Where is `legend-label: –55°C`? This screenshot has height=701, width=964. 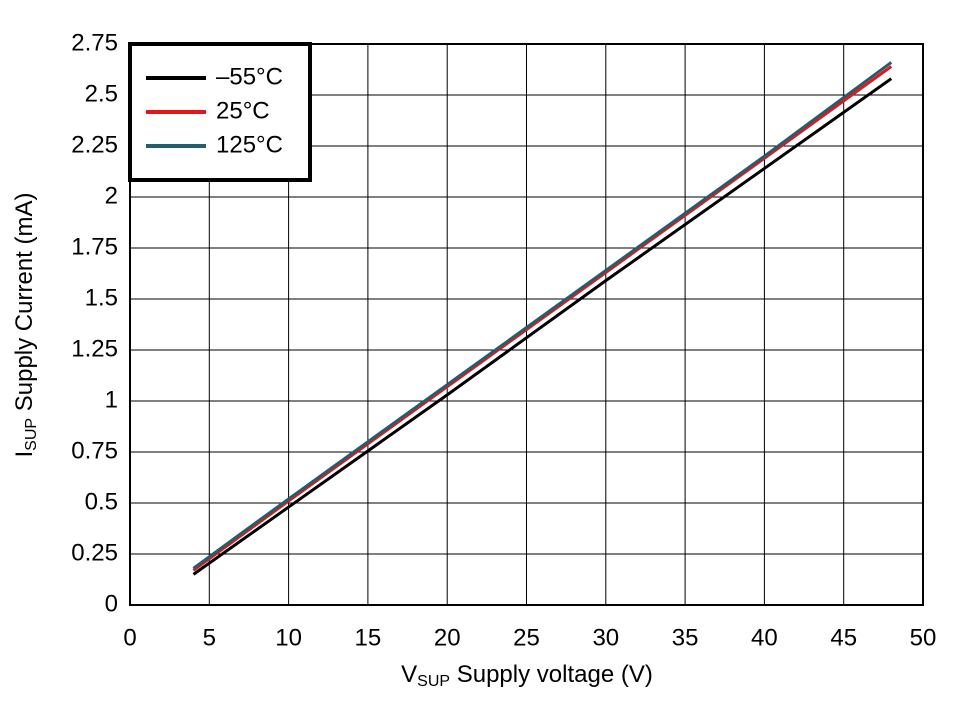
legend-label: –55°C is located at coordinates (249, 76).